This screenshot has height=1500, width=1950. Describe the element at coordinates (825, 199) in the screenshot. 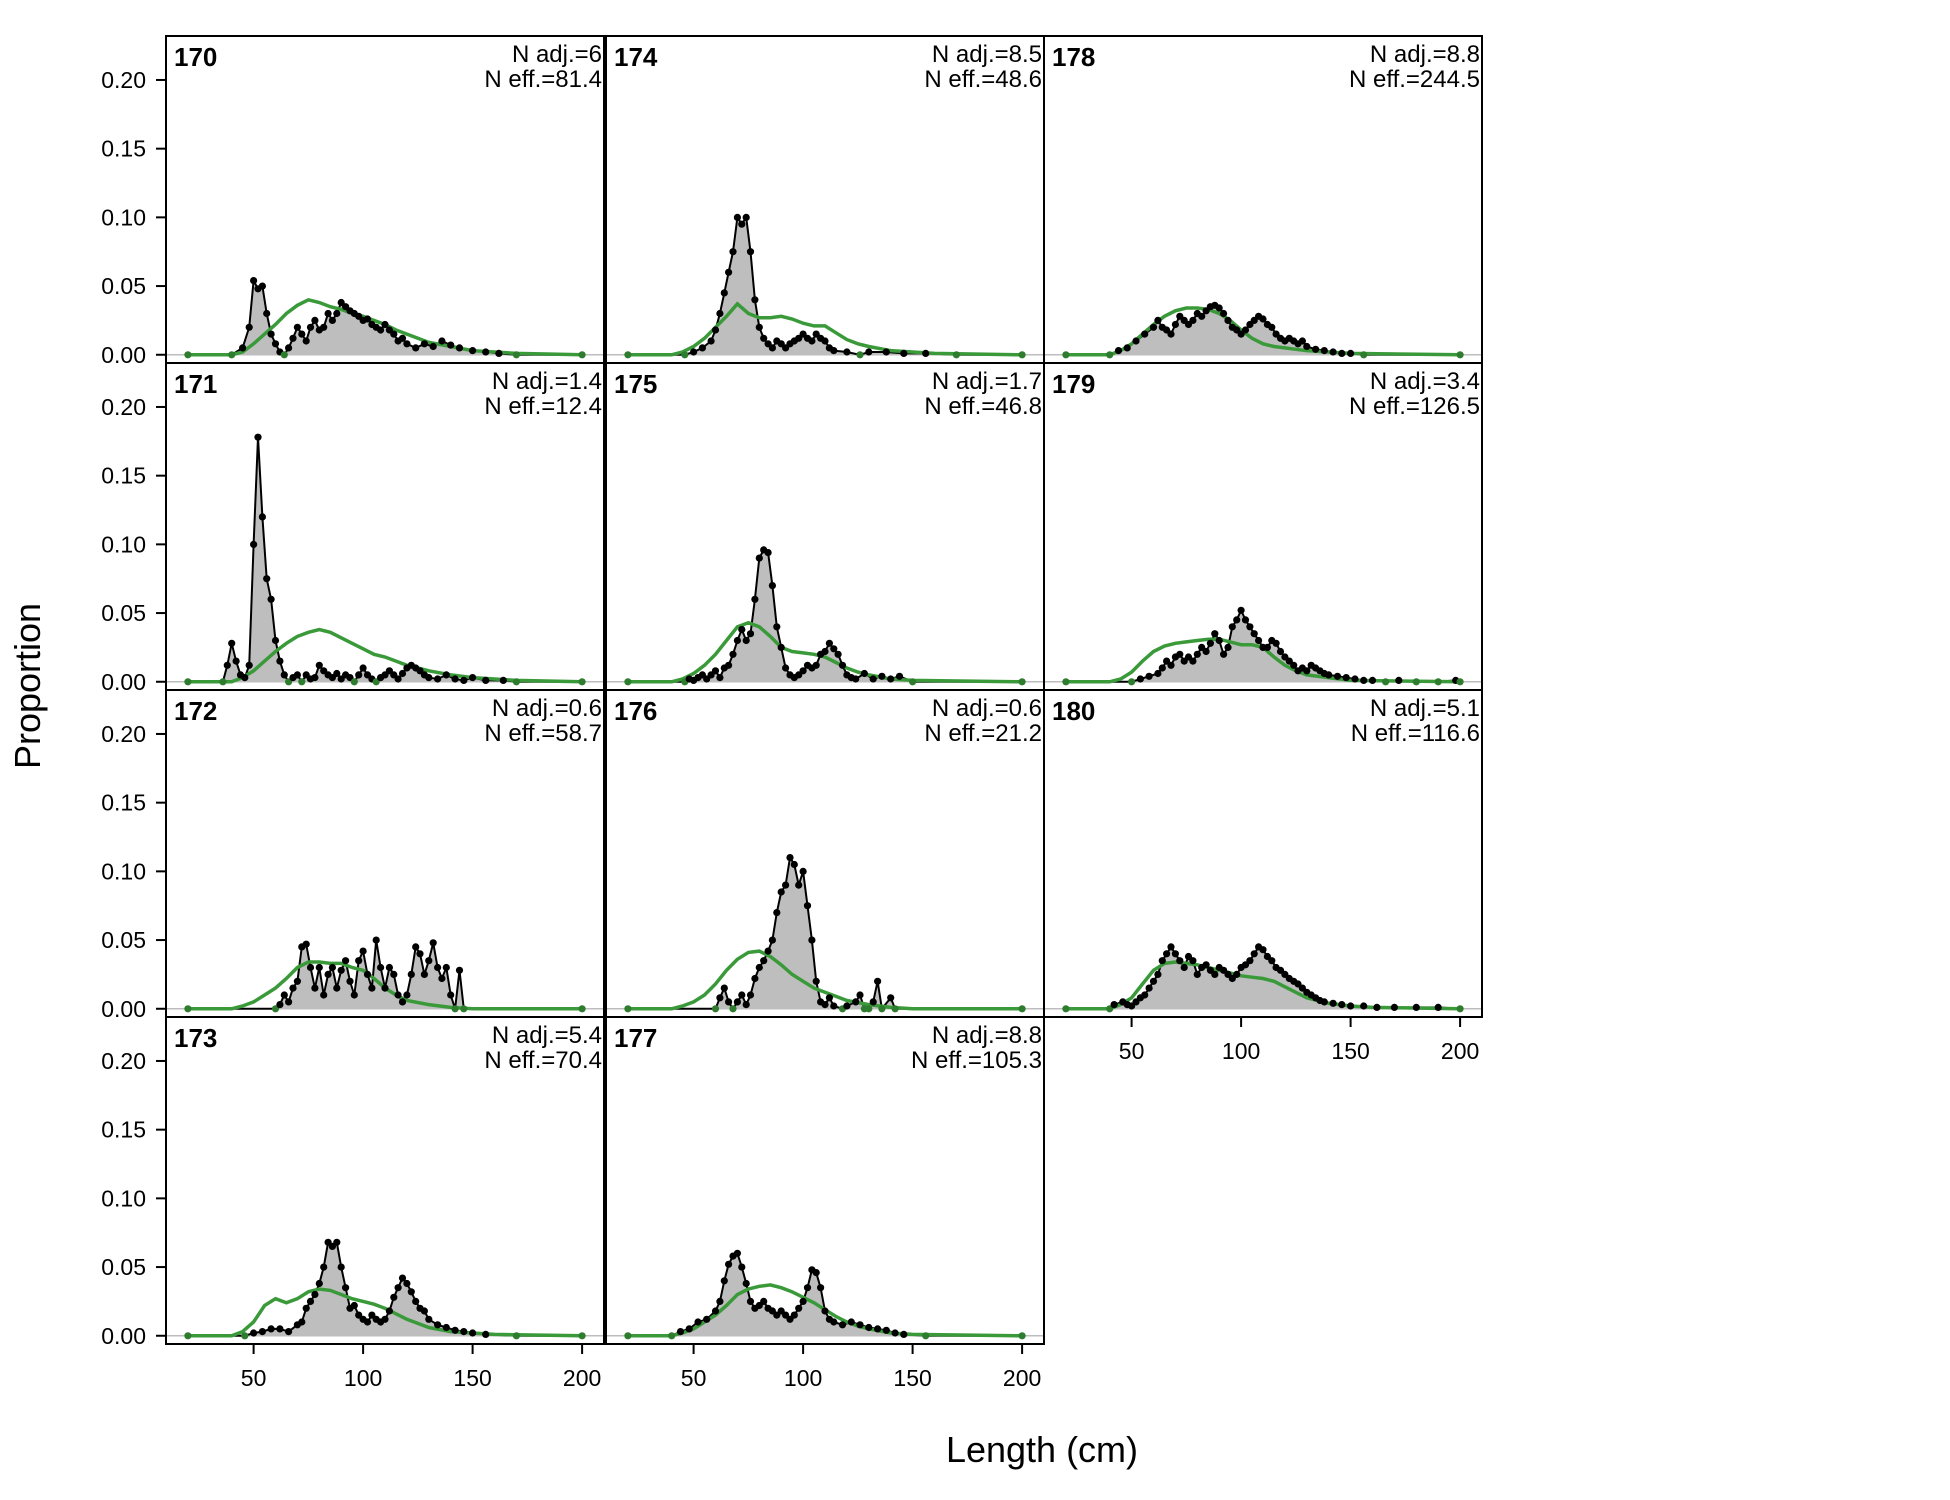

I see `panel-174: 174 N adj.=8.5N eff.=48.6` at that location.